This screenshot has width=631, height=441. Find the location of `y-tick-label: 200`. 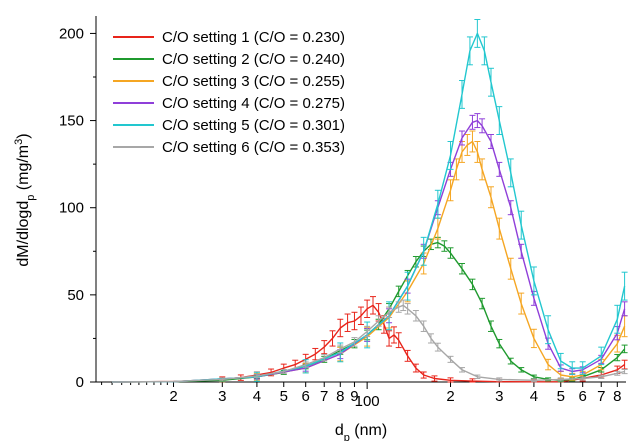

y-tick-label: 200 is located at coordinates (71, 33).